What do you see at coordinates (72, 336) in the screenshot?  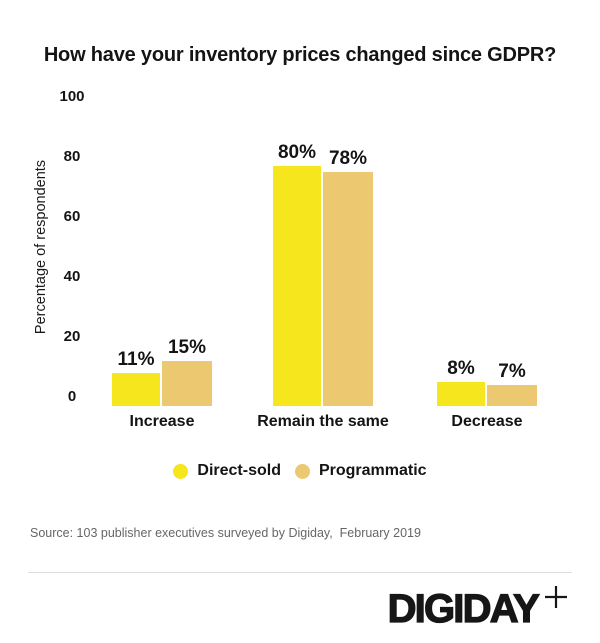 I see `y-tick-label-20: 20` at bounding box center [72, 336].